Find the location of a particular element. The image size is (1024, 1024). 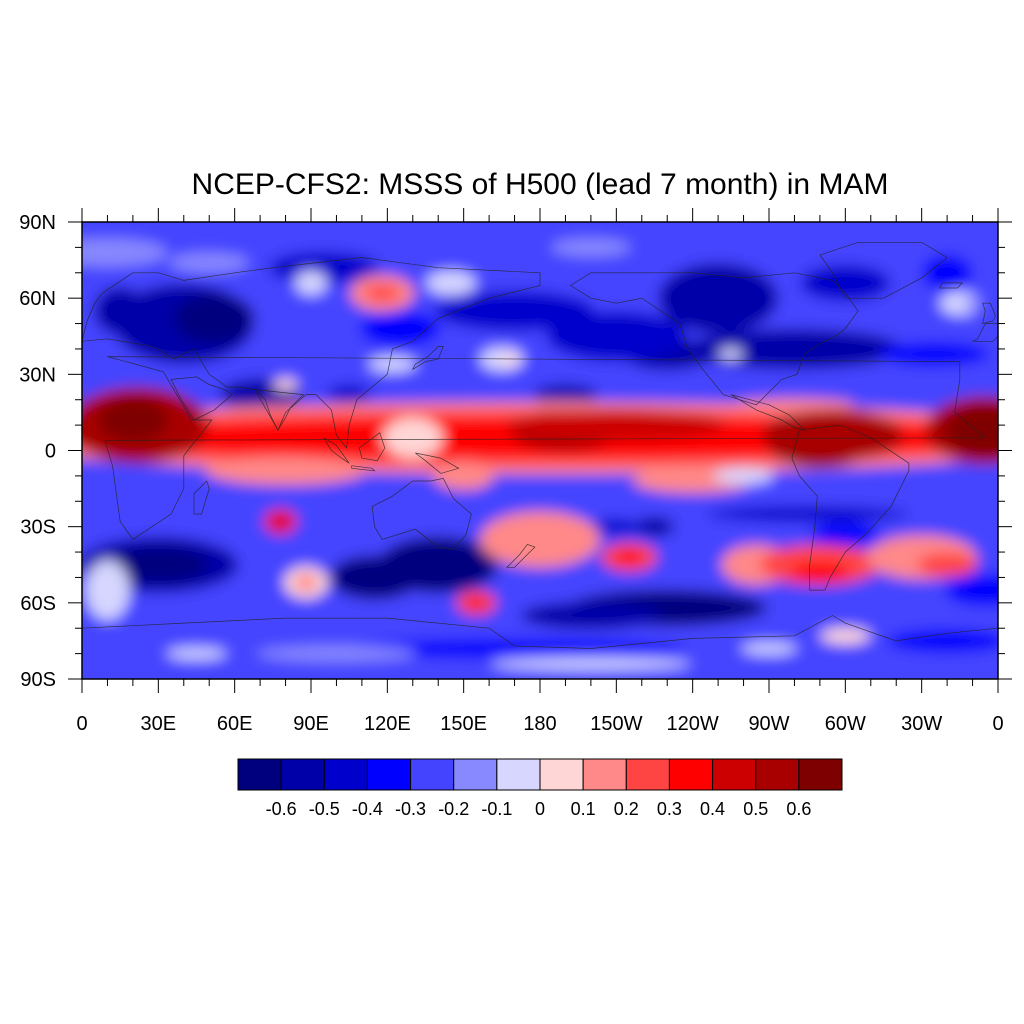

colorbar-label: -0.1 is located at coordinates (496, 809).